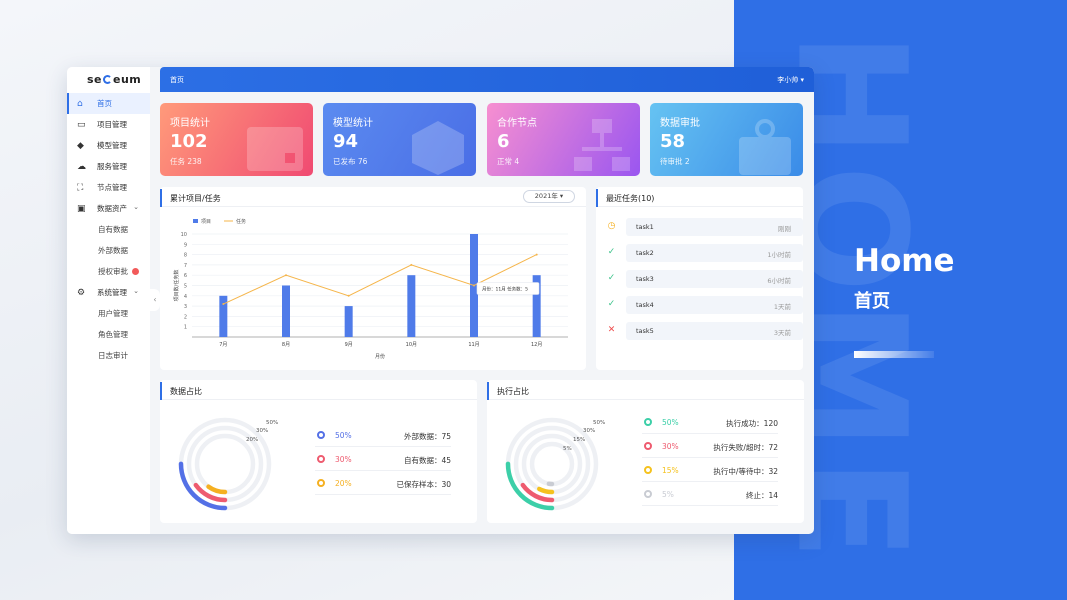  What do you see at coordinates (113, 250) in the screenshot?
I see `sidebar-item-label: 外部数据` at bounding box center [113, 250].